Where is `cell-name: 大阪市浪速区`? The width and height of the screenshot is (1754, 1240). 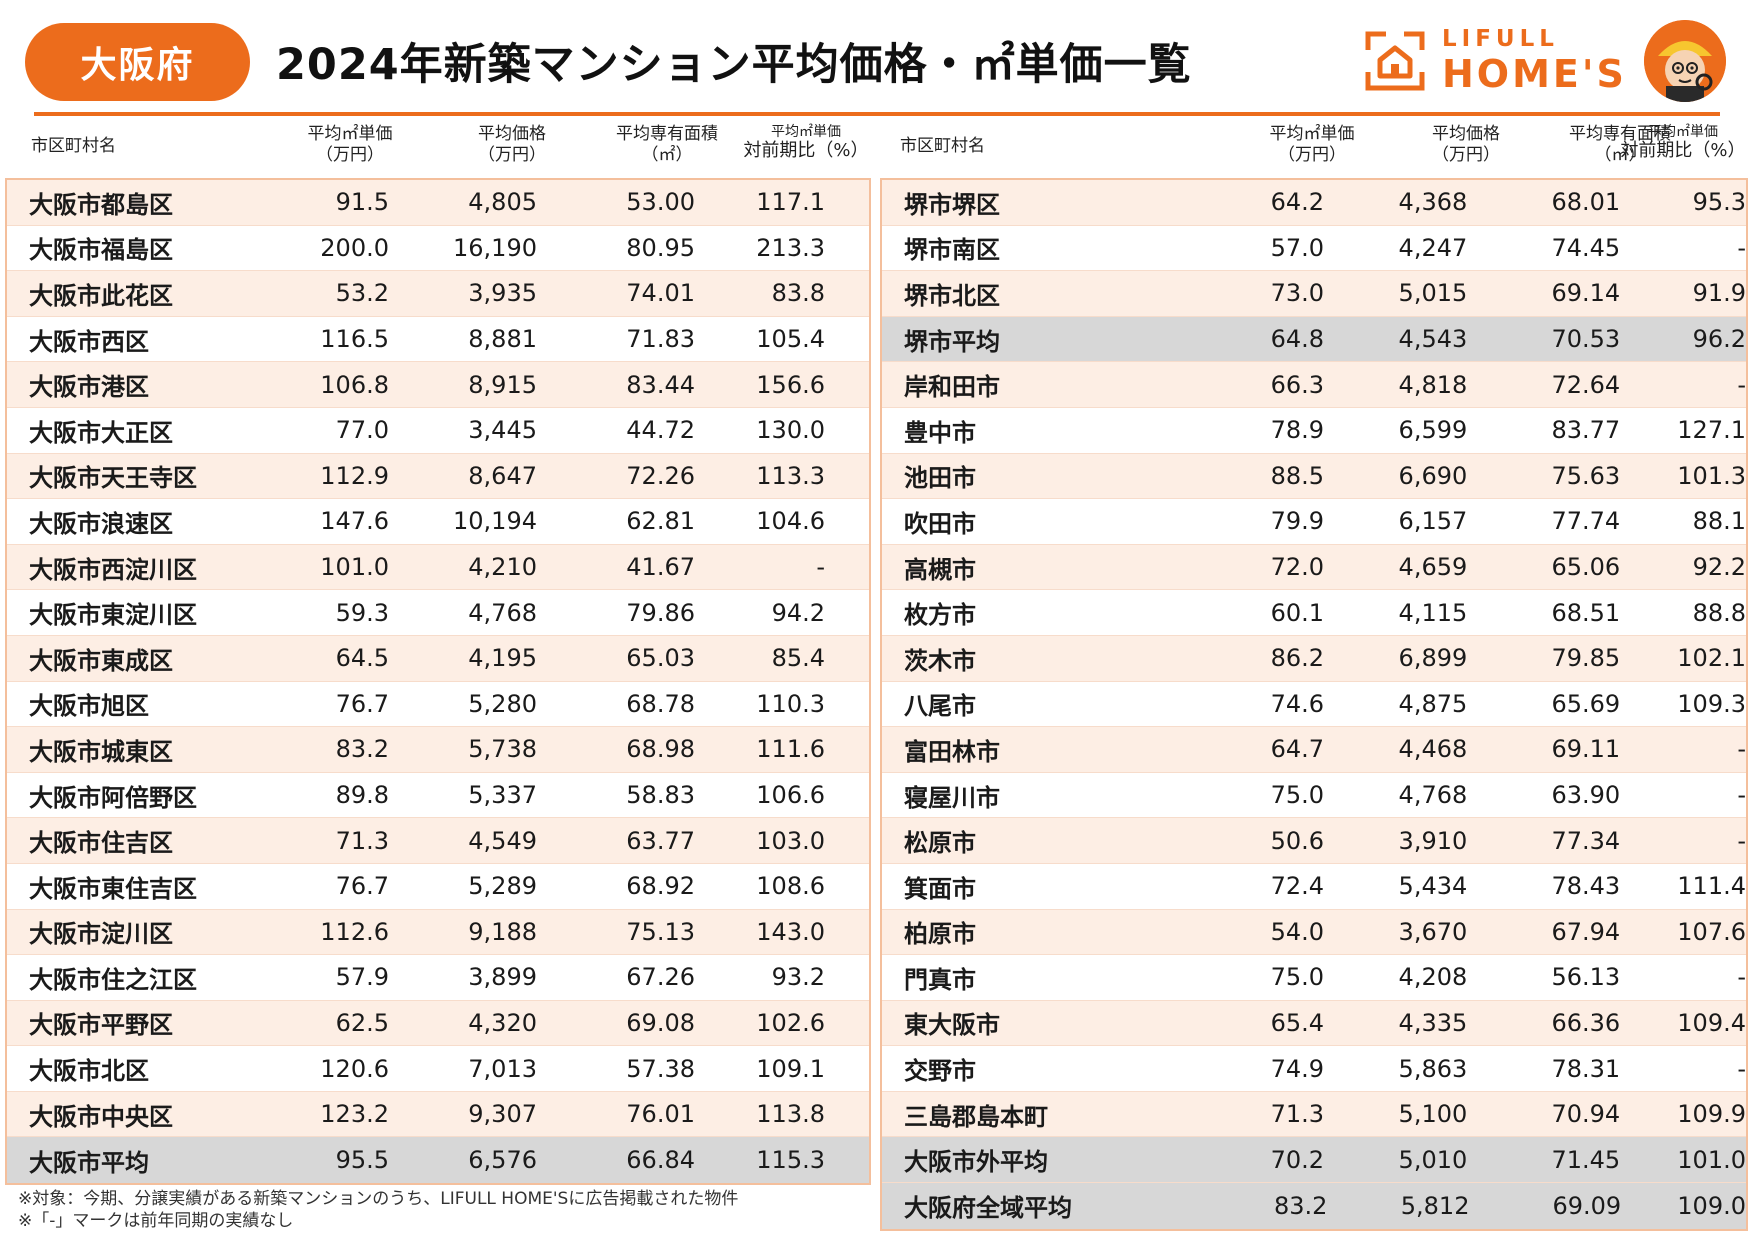
cell-name: 大阪市浪速区 is located at coordinates (101, 523).